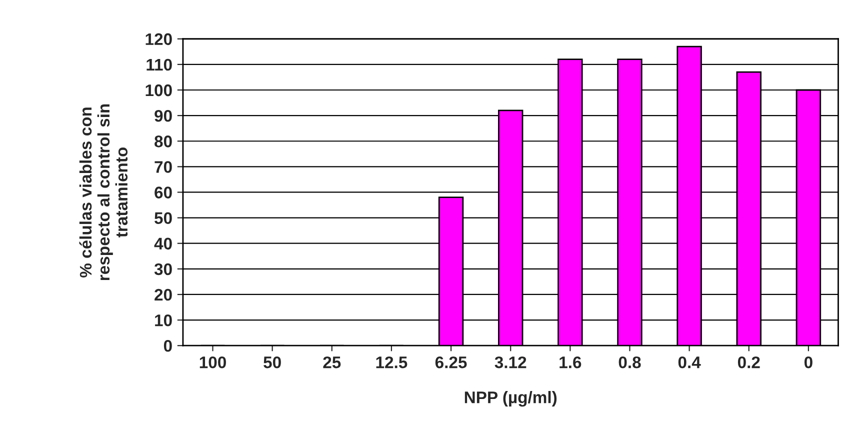 This screenshot has height=432, width=851. What do you see at coordinates (510, 362) in the screenshot?
I see `x-tick-label: 3.12` at bounding box center [510, 362].